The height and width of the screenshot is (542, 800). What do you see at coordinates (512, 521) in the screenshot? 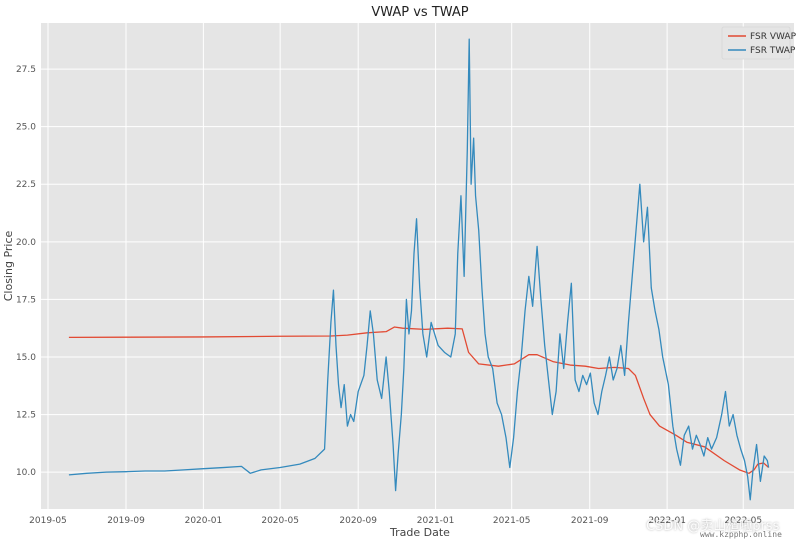
I see `x-tick-label: 2021-05` at bounding box center [512, 521].